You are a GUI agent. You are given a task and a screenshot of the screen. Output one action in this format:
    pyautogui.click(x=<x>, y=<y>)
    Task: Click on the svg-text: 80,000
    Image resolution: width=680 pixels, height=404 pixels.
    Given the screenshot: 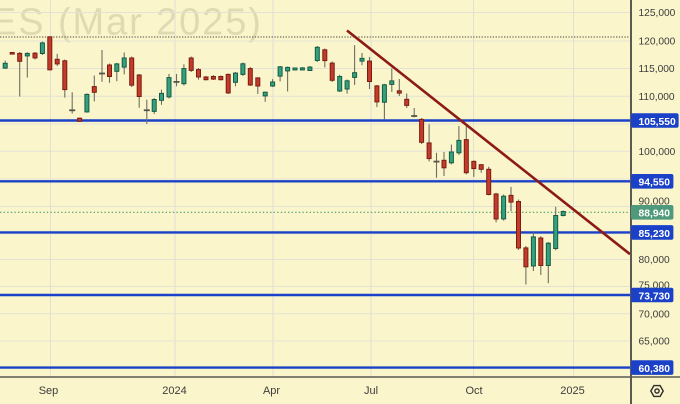 What is the action you would take?
    pyautogui.click(x=654, y=260)
    